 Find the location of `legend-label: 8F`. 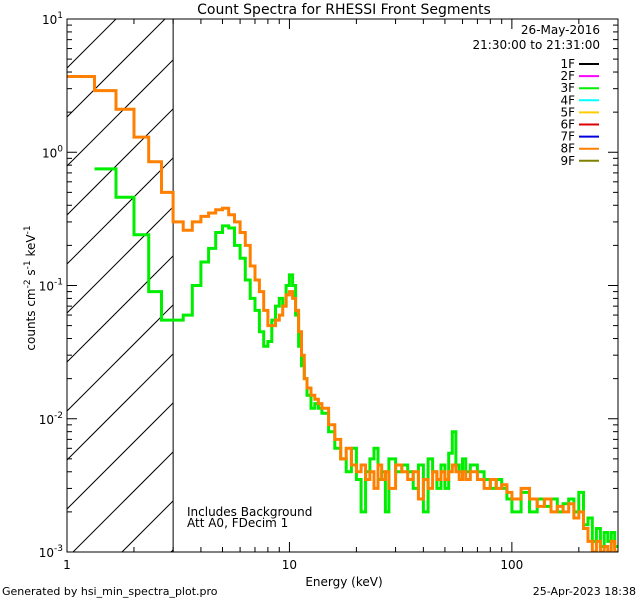

legend-label: 8F is located at coordinates (567, 149).